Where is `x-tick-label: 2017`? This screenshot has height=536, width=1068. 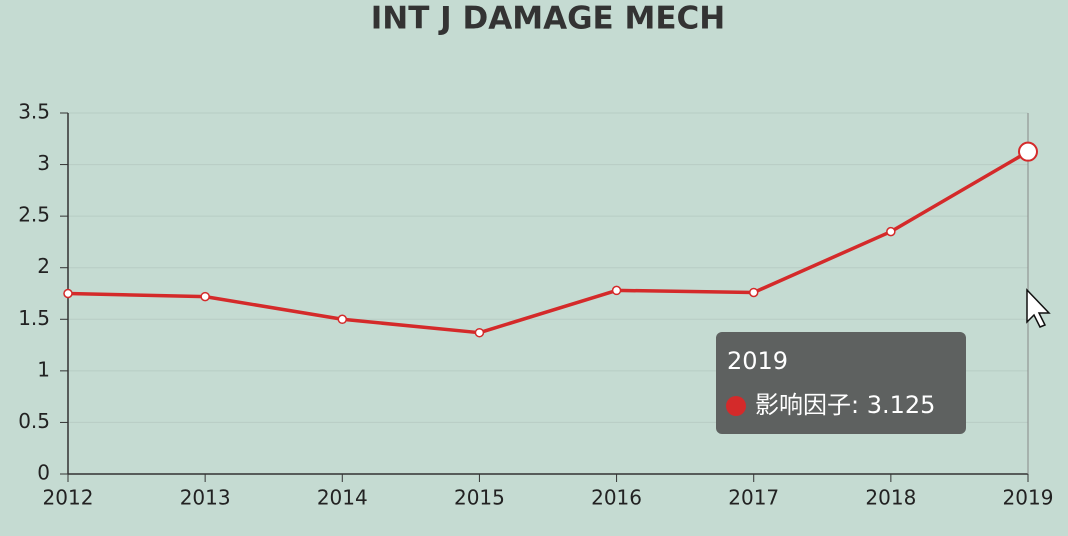 x-tick-label: 2017 is located at coordinates (753, 498).